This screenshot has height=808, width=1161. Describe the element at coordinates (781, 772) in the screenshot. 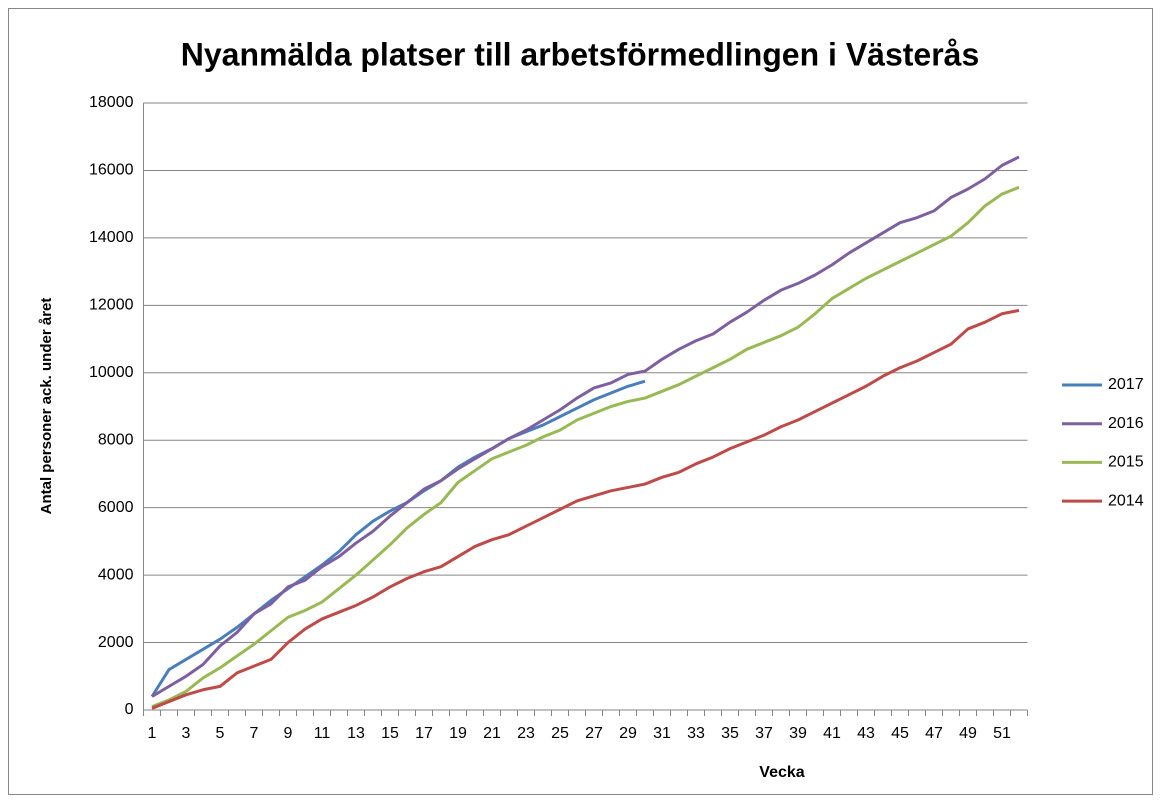

I see `x-axis-label: Vecka` at that location.